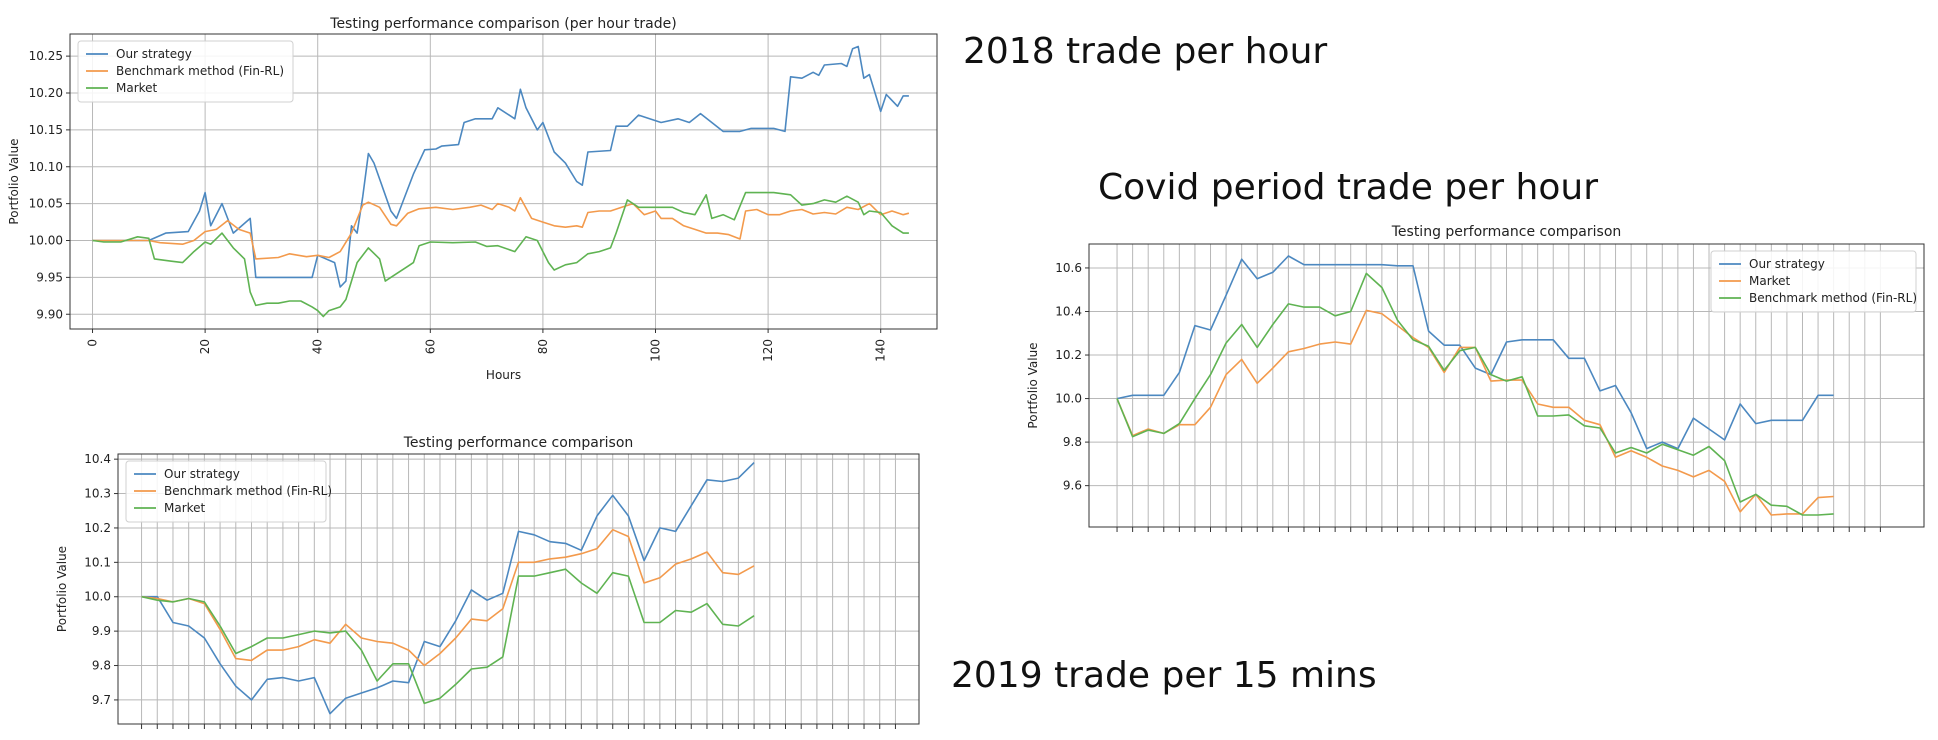  Describe the element at coordinates (46, 204) in the screenshot. I see `y-tick-label: 10.05` at that location.